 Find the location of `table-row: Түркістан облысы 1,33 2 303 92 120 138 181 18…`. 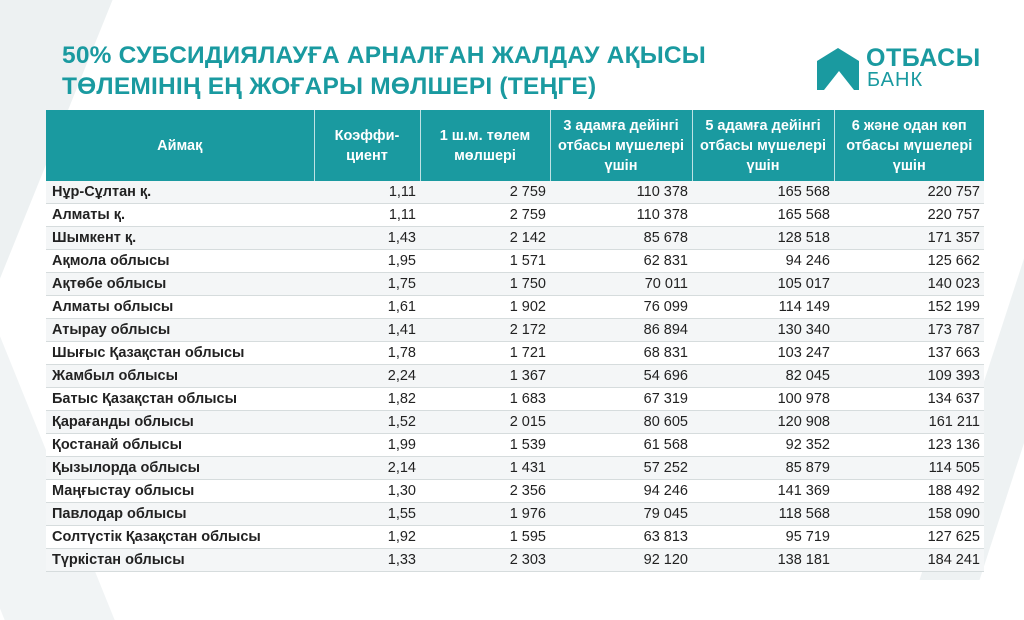

table-row: Түркістан облысы 1,33 2 303 92 120 138 181 18… is located at coordinates (515, 560).